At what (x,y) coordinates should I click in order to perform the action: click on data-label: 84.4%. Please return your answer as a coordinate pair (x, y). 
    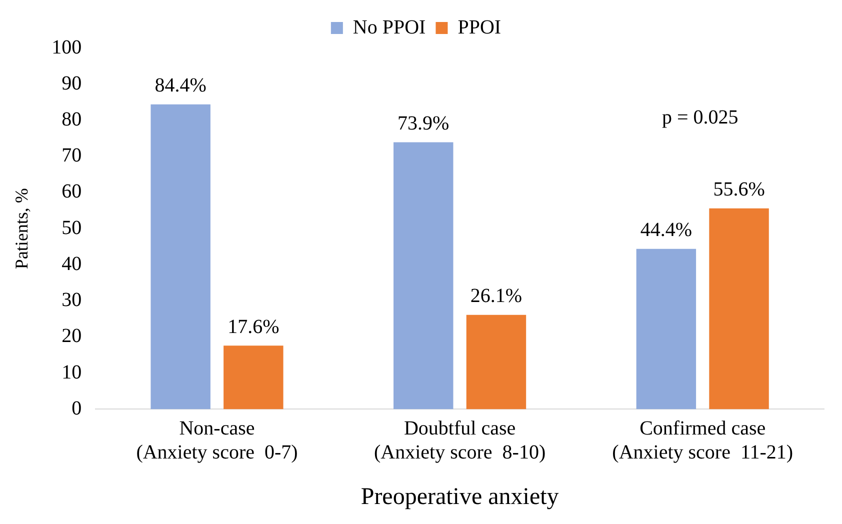
    Looking at the image, I should click on (180, 85).